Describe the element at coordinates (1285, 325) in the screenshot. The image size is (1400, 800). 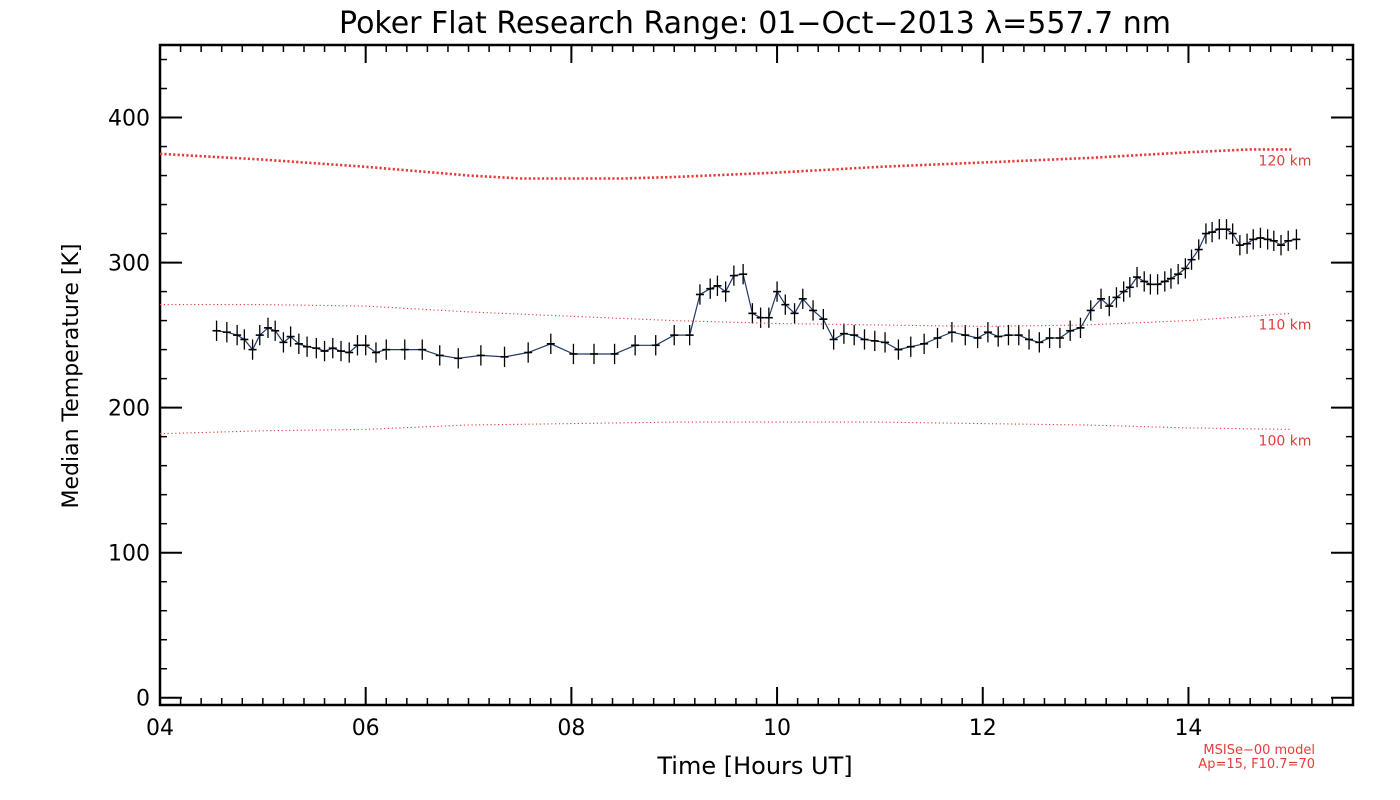
I see `model-line-label: 110 km` at that location.